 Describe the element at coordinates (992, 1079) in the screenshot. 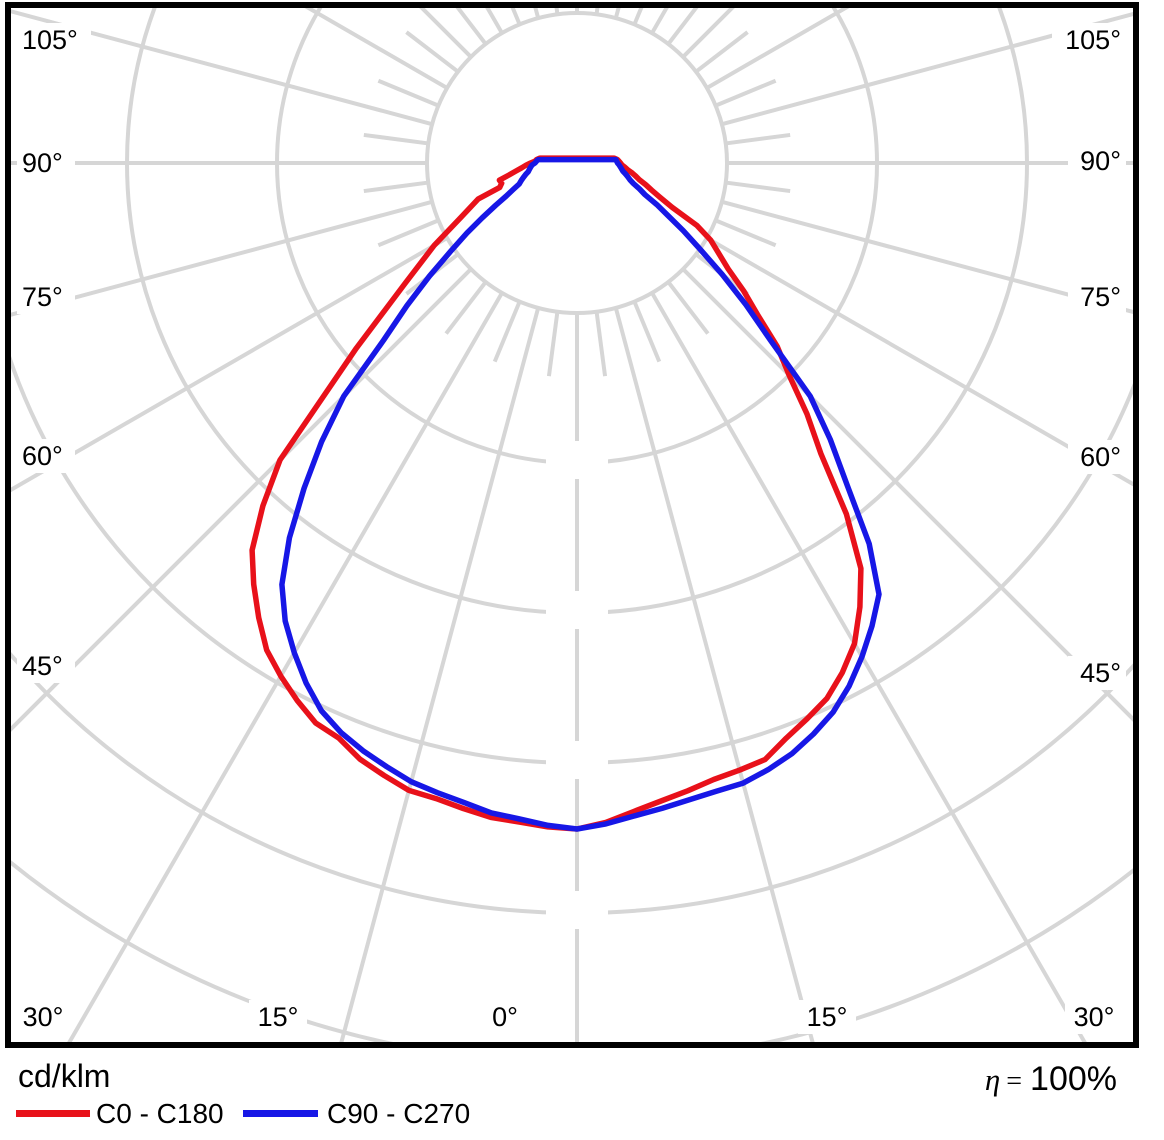

I see `eta-symbol: η` at that location.